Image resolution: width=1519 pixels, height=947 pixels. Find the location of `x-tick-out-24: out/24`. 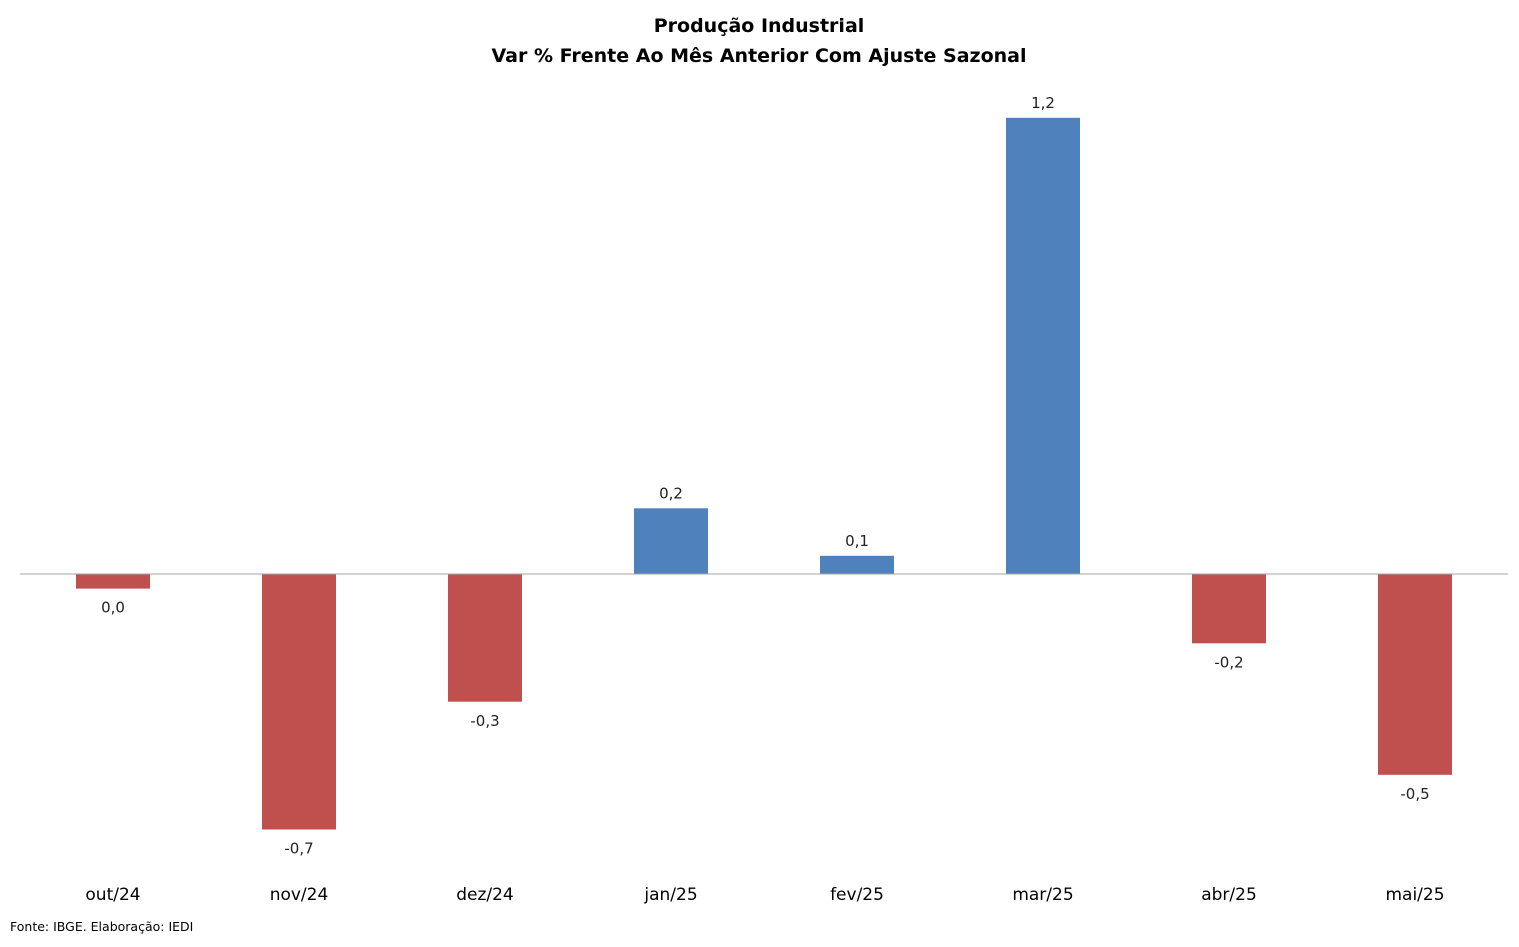

x-tick-out-24: out/24 is located at coordinates (112, 895).